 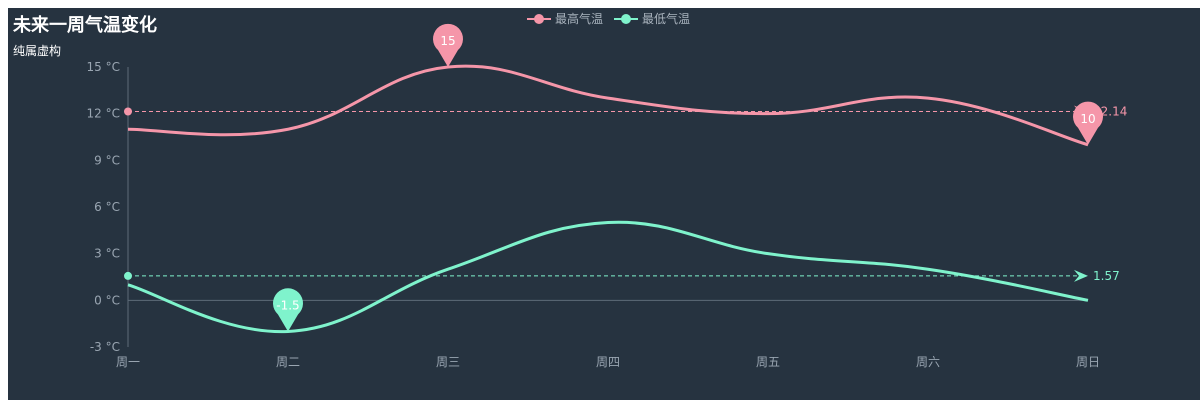 I want to click on x-tick-label: 周二, so click(x=288, y=362).